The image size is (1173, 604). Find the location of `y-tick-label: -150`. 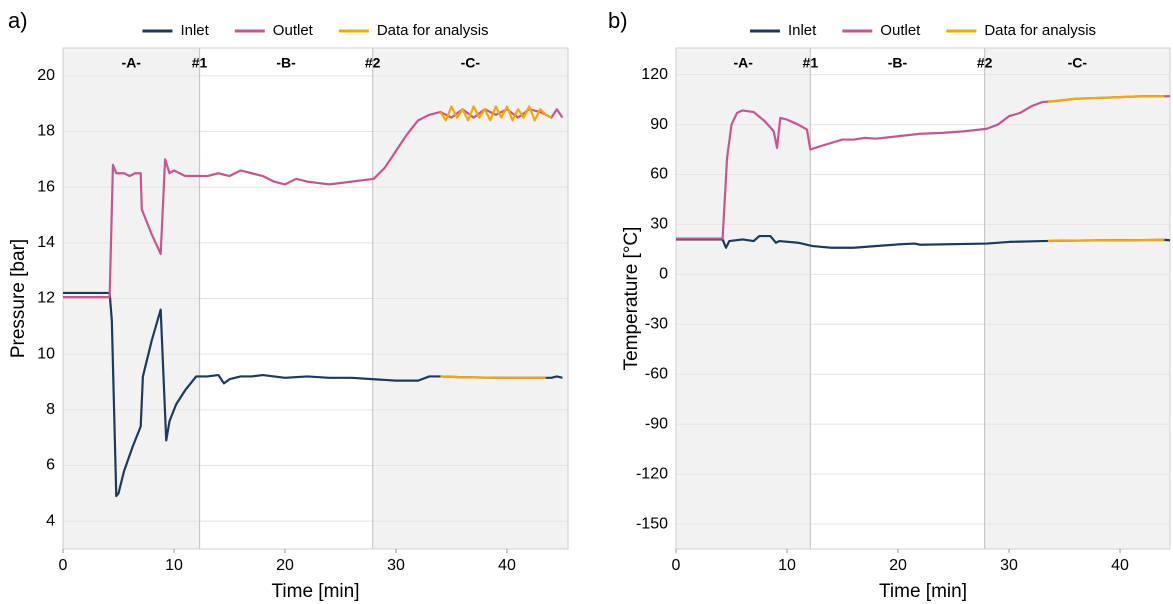

y-tick-label: -150 is located at coordinates (652, 523).